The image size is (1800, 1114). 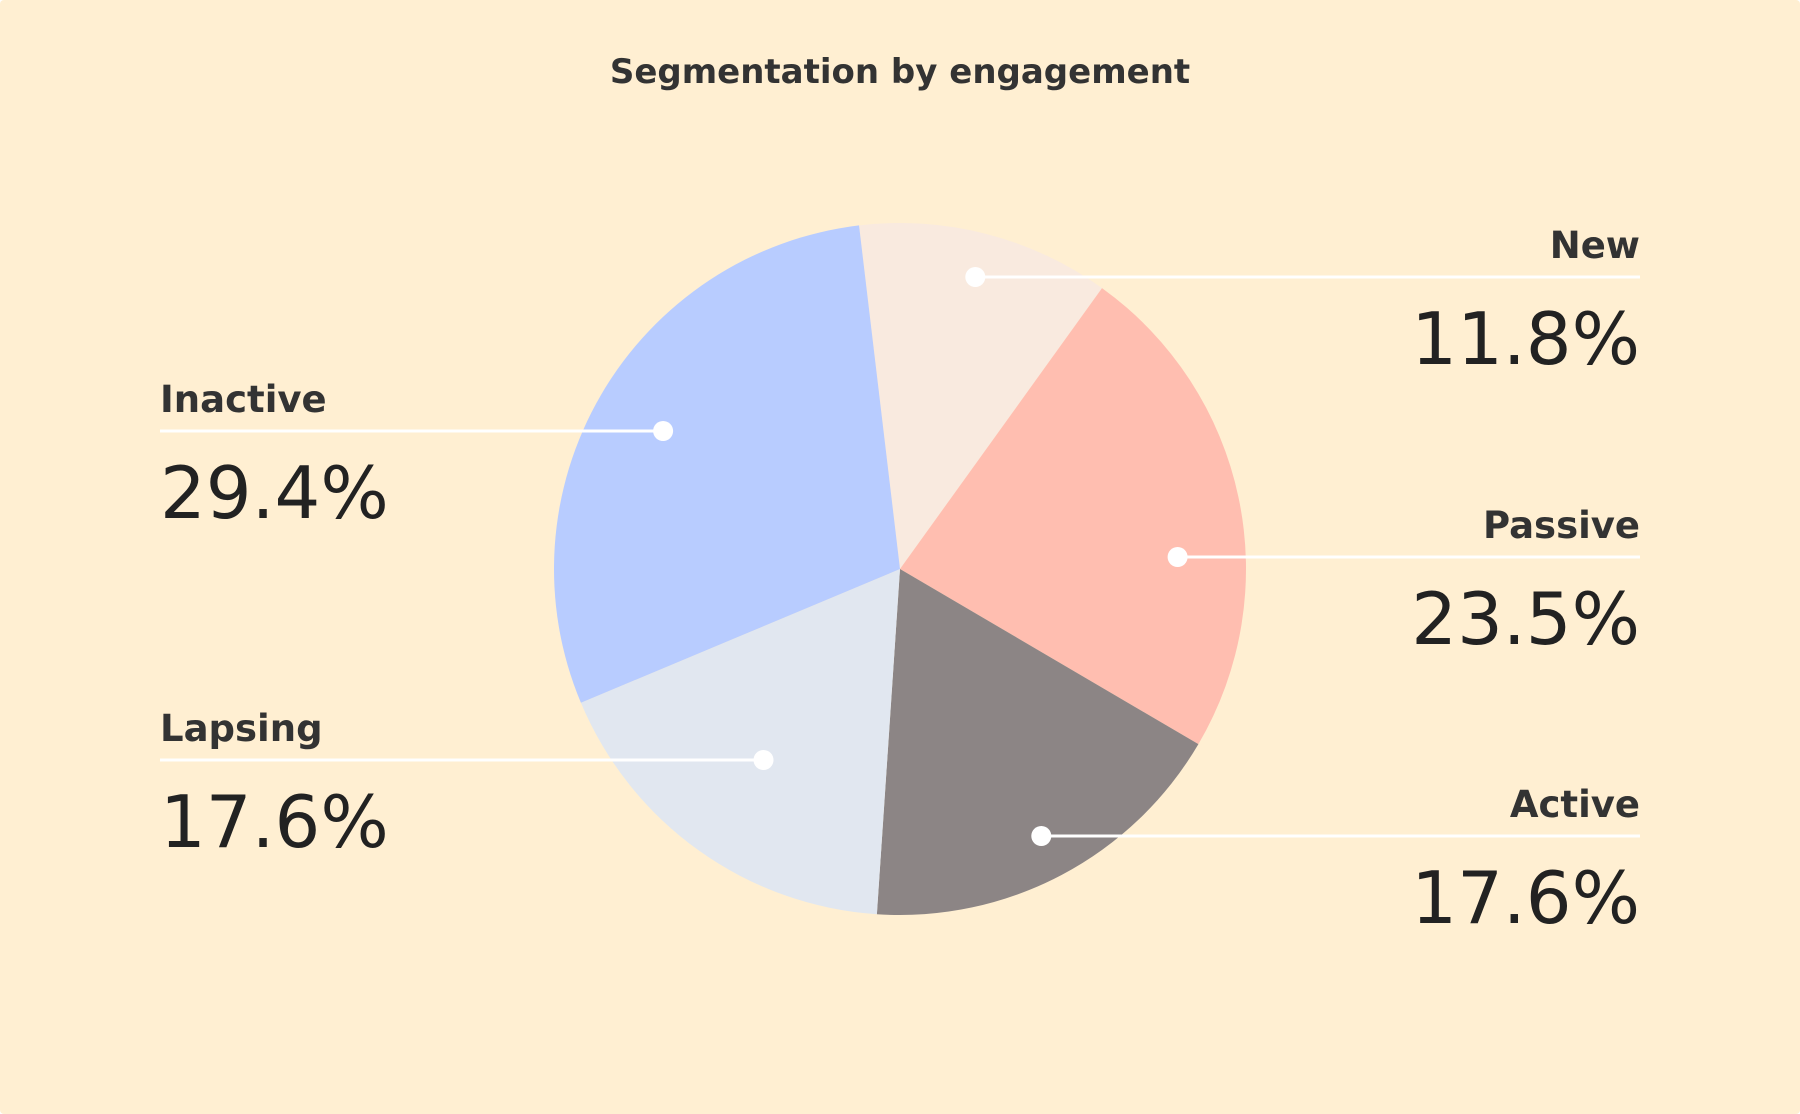 I want to click on value-label-inactive: 29.4%, so click(x=274, y=493).